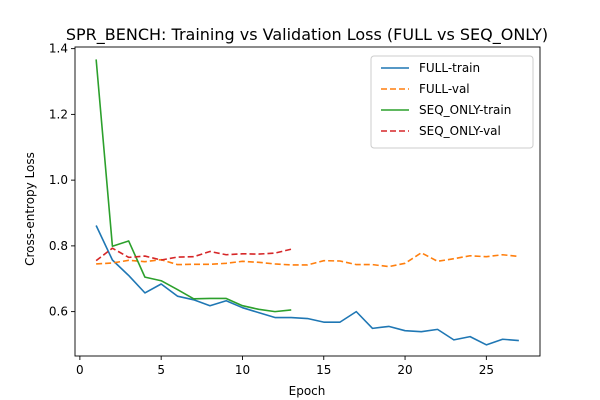 Image resolution: width=600 pixels, height=400 pixels. What do you see at coordinates (58, 49) in the screenshot?
I see `y-tick-label: 1.4` at bounding box center [58, 49].